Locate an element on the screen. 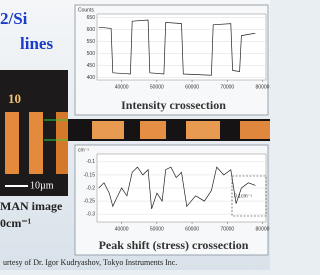 This screenshot has height=275, width=320. title-line: 2/Si is located at coordinates (14, 18).